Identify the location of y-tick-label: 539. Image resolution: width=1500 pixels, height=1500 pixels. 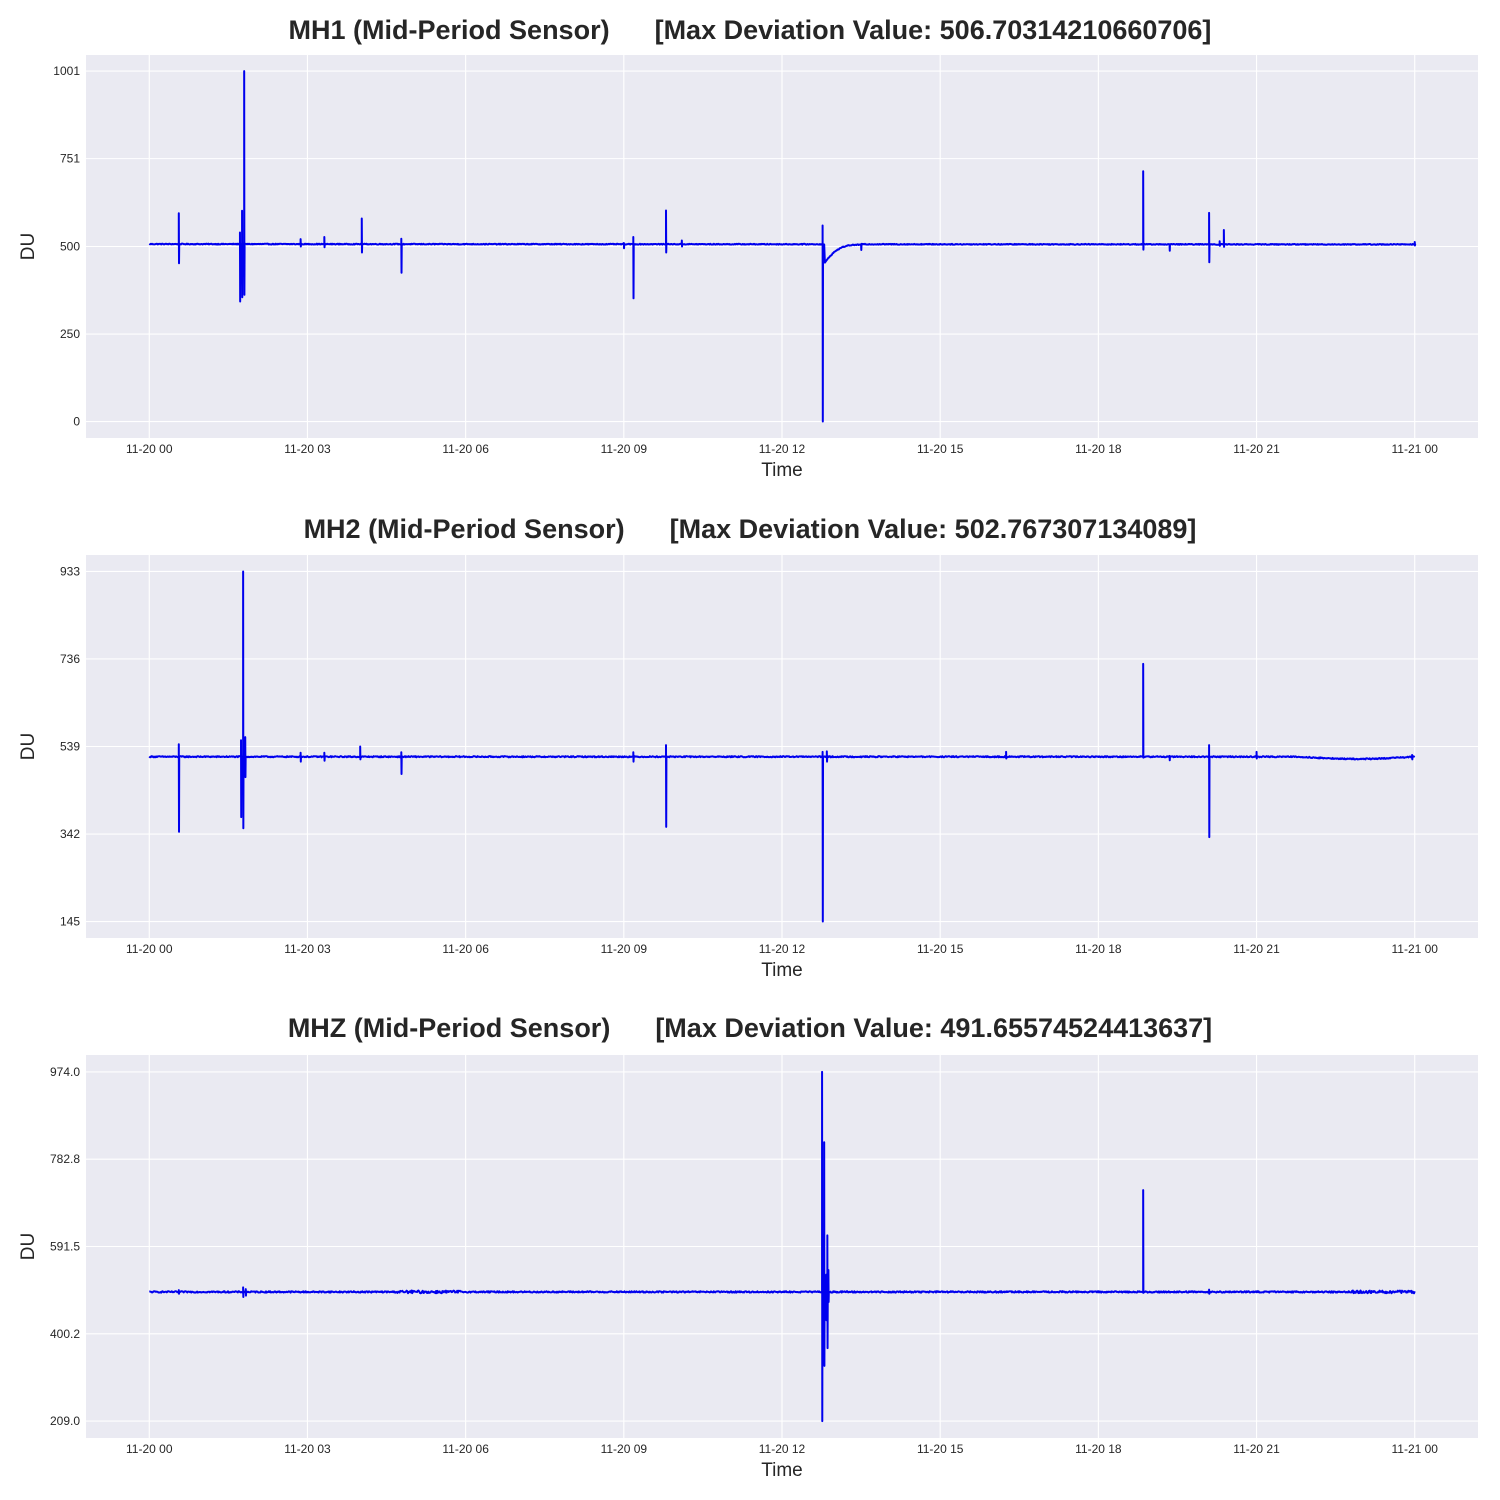
(70, 747).